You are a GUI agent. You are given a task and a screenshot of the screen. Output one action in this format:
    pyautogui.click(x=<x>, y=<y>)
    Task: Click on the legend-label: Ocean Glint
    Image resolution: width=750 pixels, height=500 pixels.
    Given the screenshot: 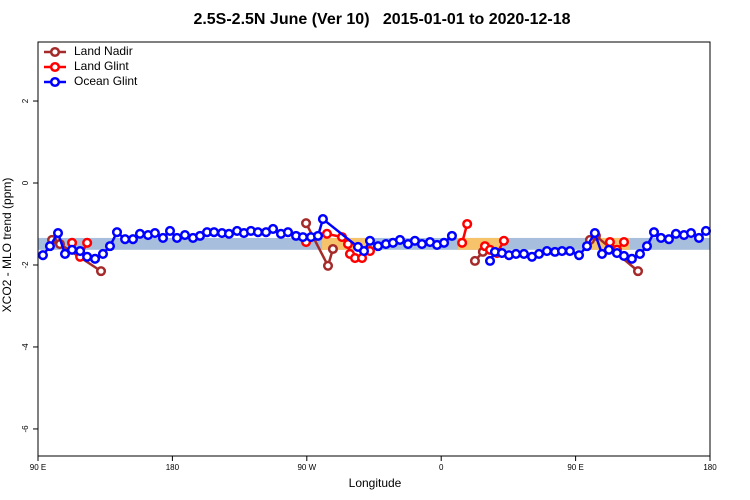 What is the action you would take?
    pyautogui.click(x=106, y=81)
    